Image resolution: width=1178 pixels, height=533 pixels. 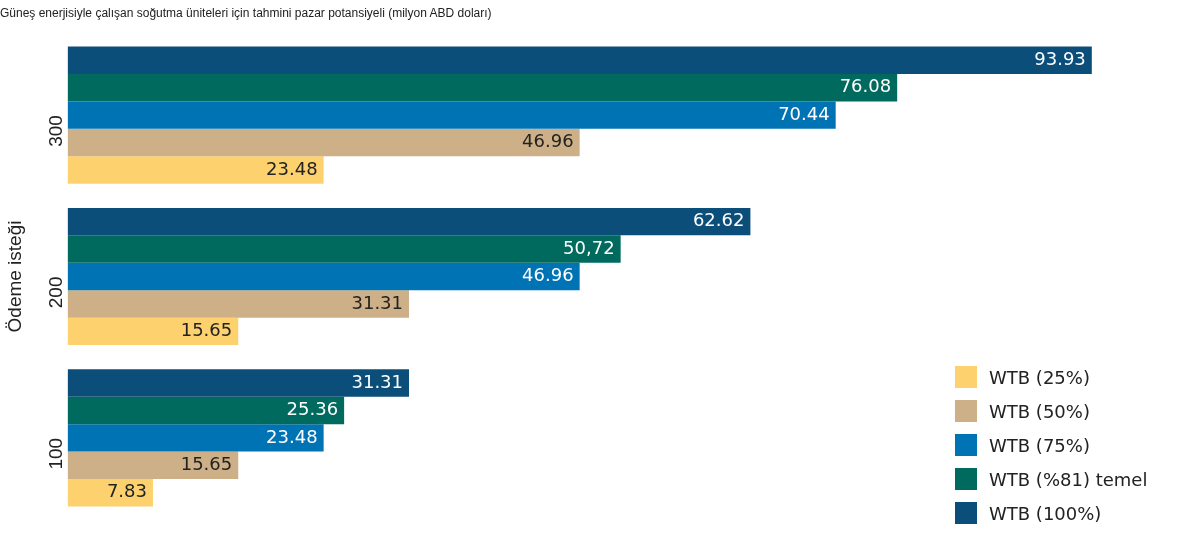 I want to click on data-label: 93.93, so click(x=1060, y=58).